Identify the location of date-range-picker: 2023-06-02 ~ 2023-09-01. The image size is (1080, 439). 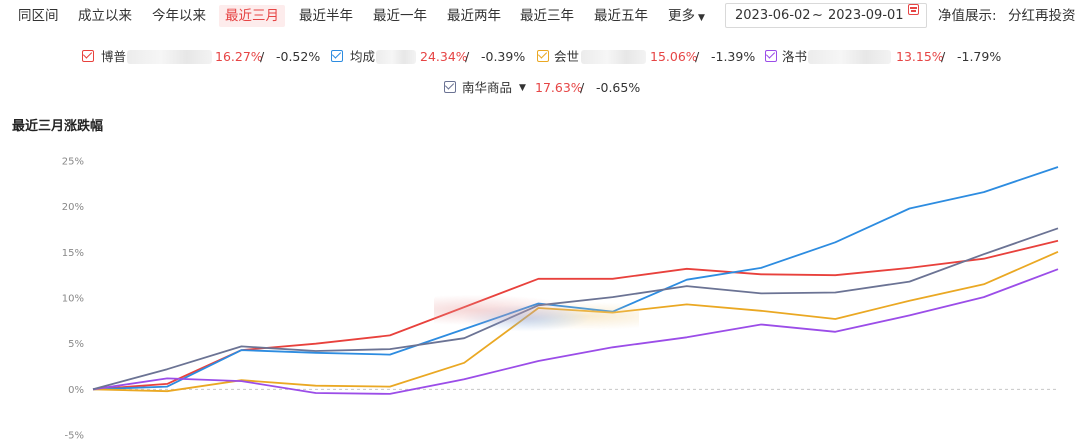
(826, 15).